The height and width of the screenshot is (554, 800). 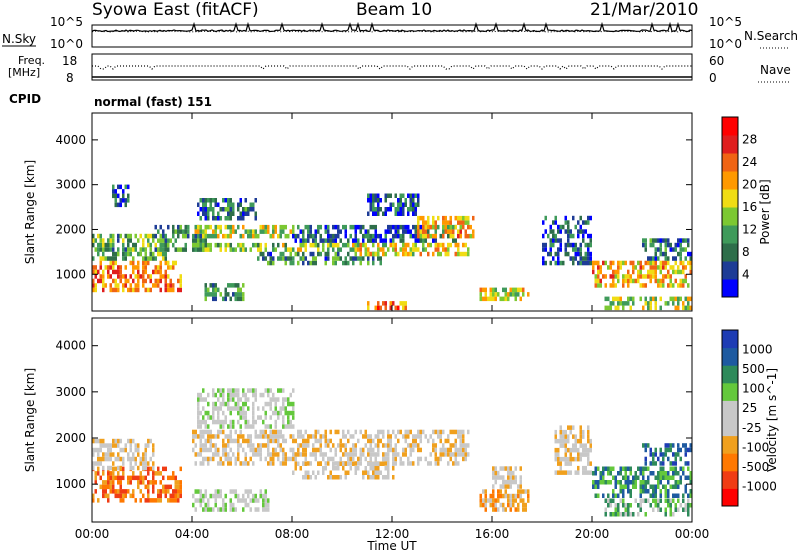 What do you see at coordinates (70, 78) in the screenshot?
I see `freq-tick-bottom: 8` at bounding box center [70, 78].